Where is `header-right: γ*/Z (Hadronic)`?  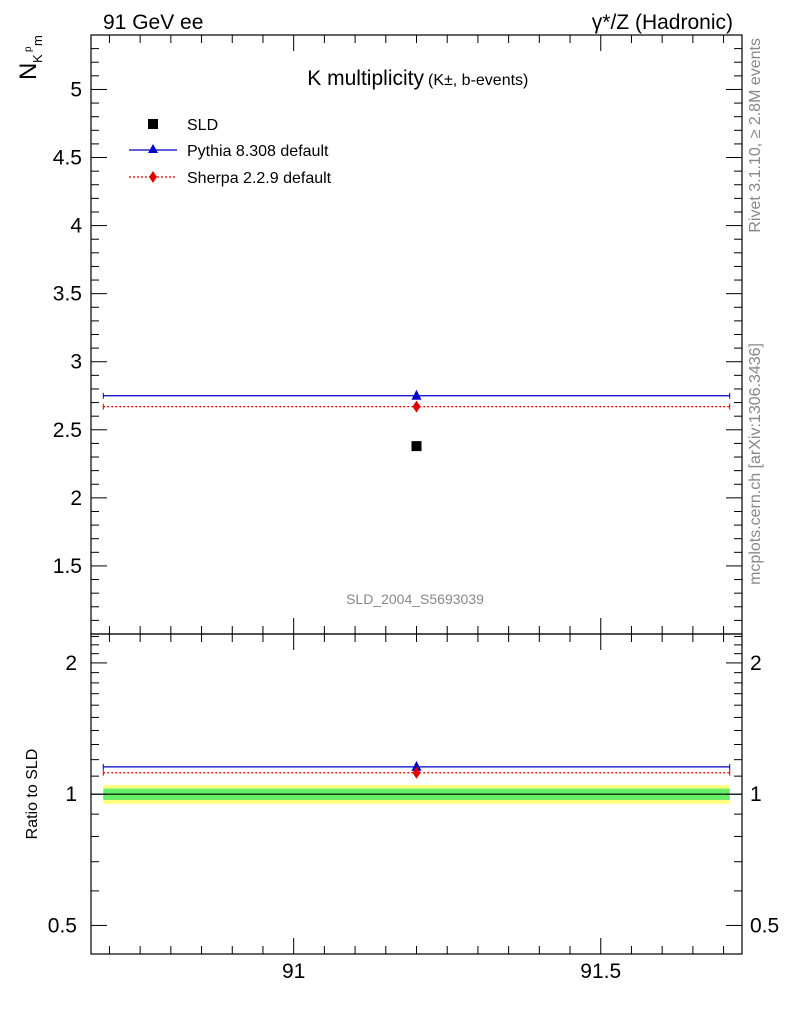 header-right: γ*/Z (Hadronic) is located at coordinates (662, 22).